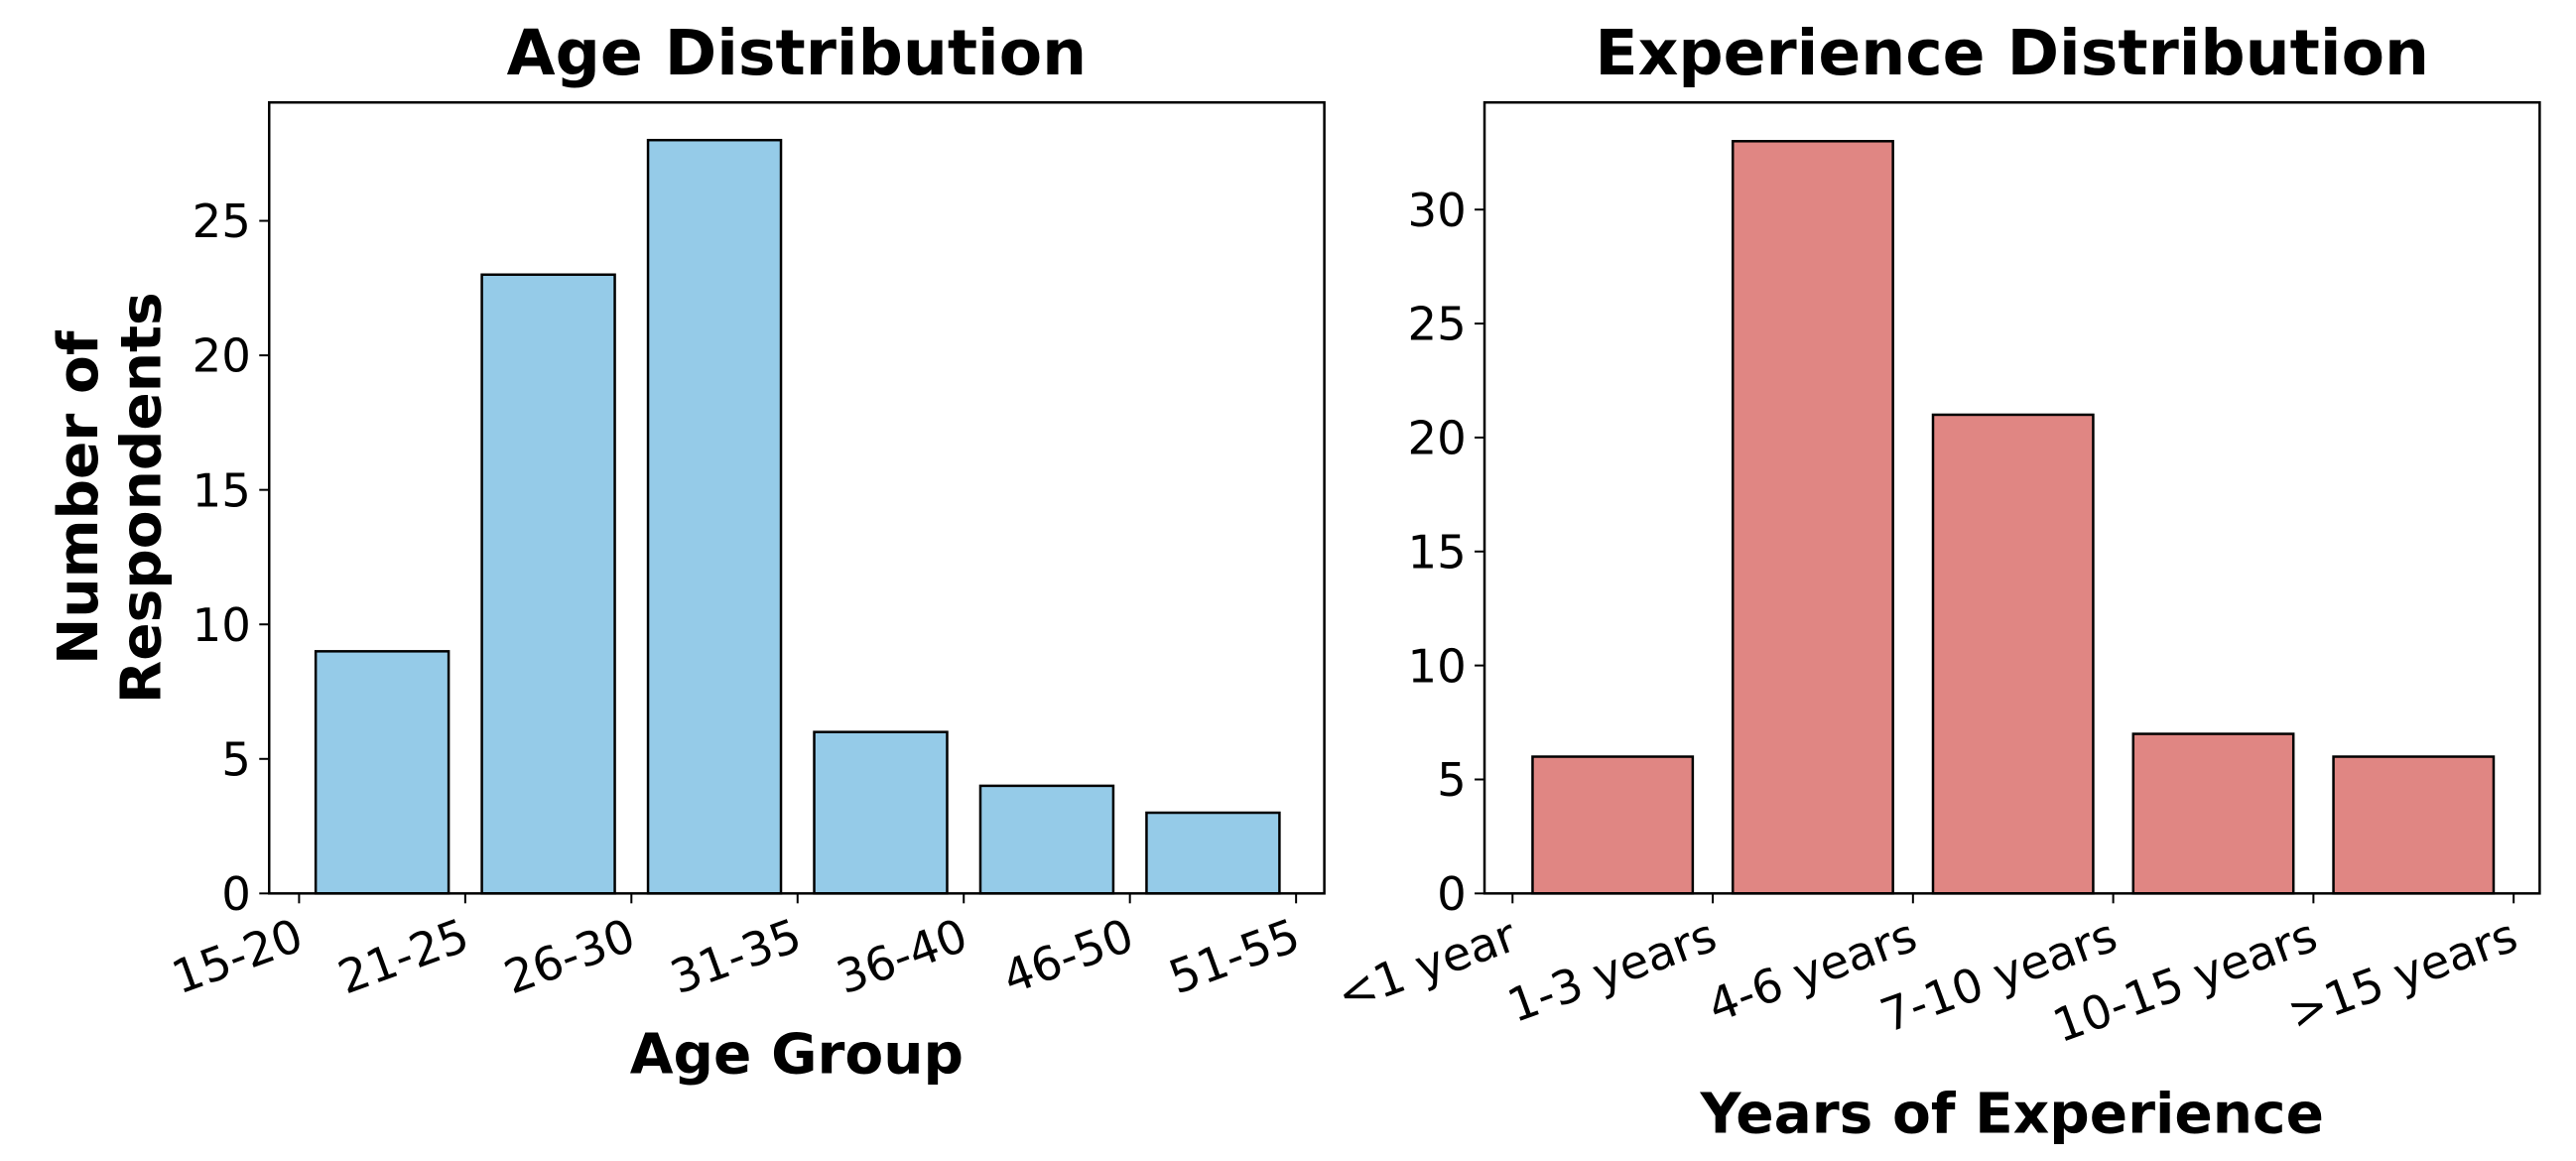  Describe the element at coordinates (2012, 52) in the screenshot. I see `chart-title: Experience Distribution` at that location.